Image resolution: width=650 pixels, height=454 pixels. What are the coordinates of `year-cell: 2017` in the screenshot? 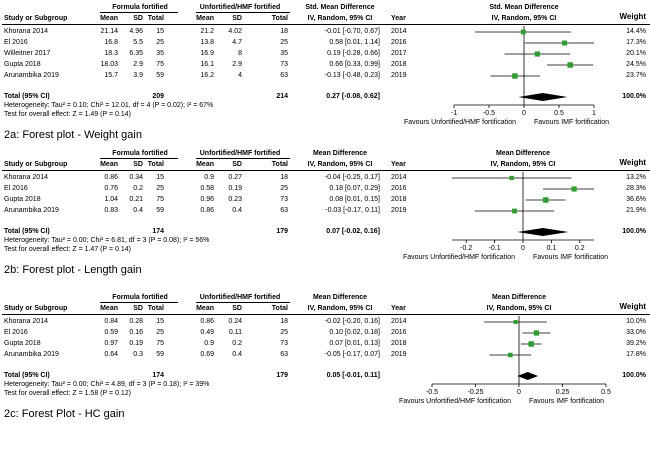 It's located at (399, 53).